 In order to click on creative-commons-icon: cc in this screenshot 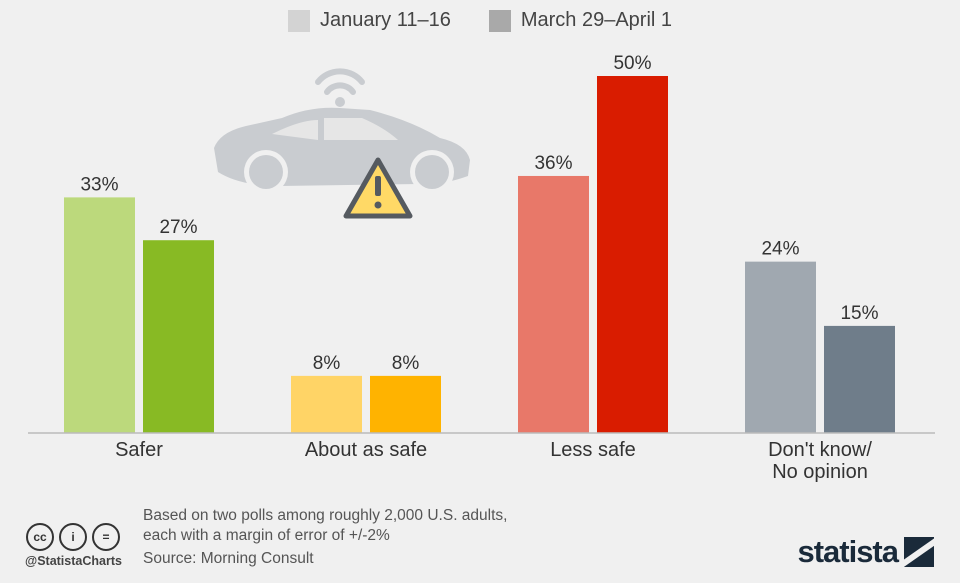, I will do `click(40, 537)`.